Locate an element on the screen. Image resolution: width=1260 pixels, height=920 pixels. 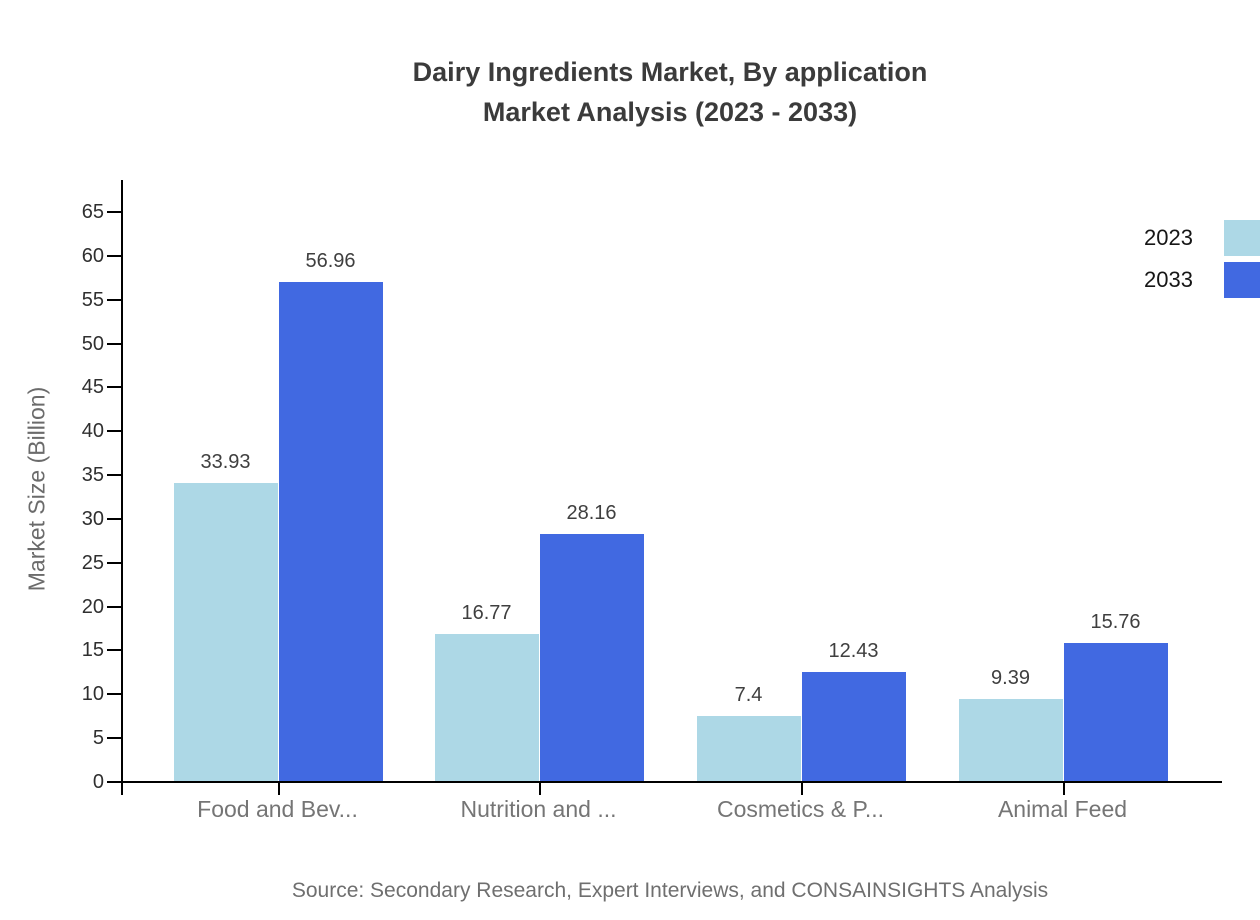
value-label-2033-nutrition-and: 28.16 is located at coordinates (591, 513).